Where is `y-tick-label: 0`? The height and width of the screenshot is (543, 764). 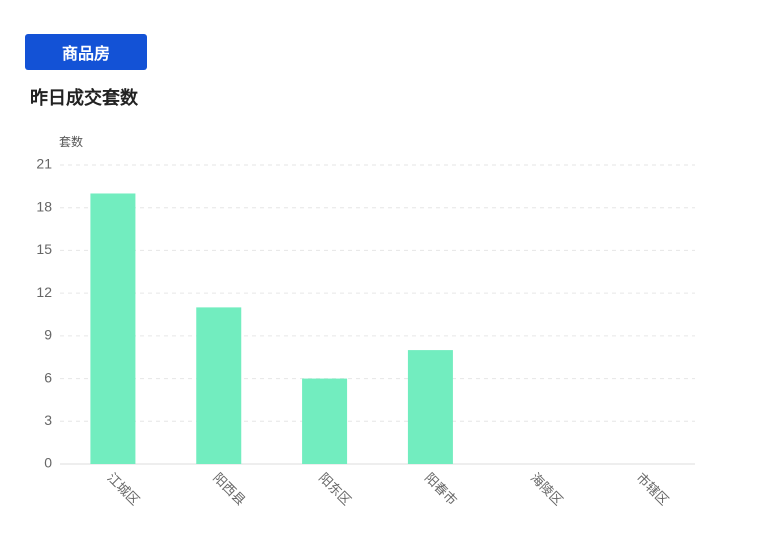
y-tick-label: 0 is located at coordinates (48, 463).